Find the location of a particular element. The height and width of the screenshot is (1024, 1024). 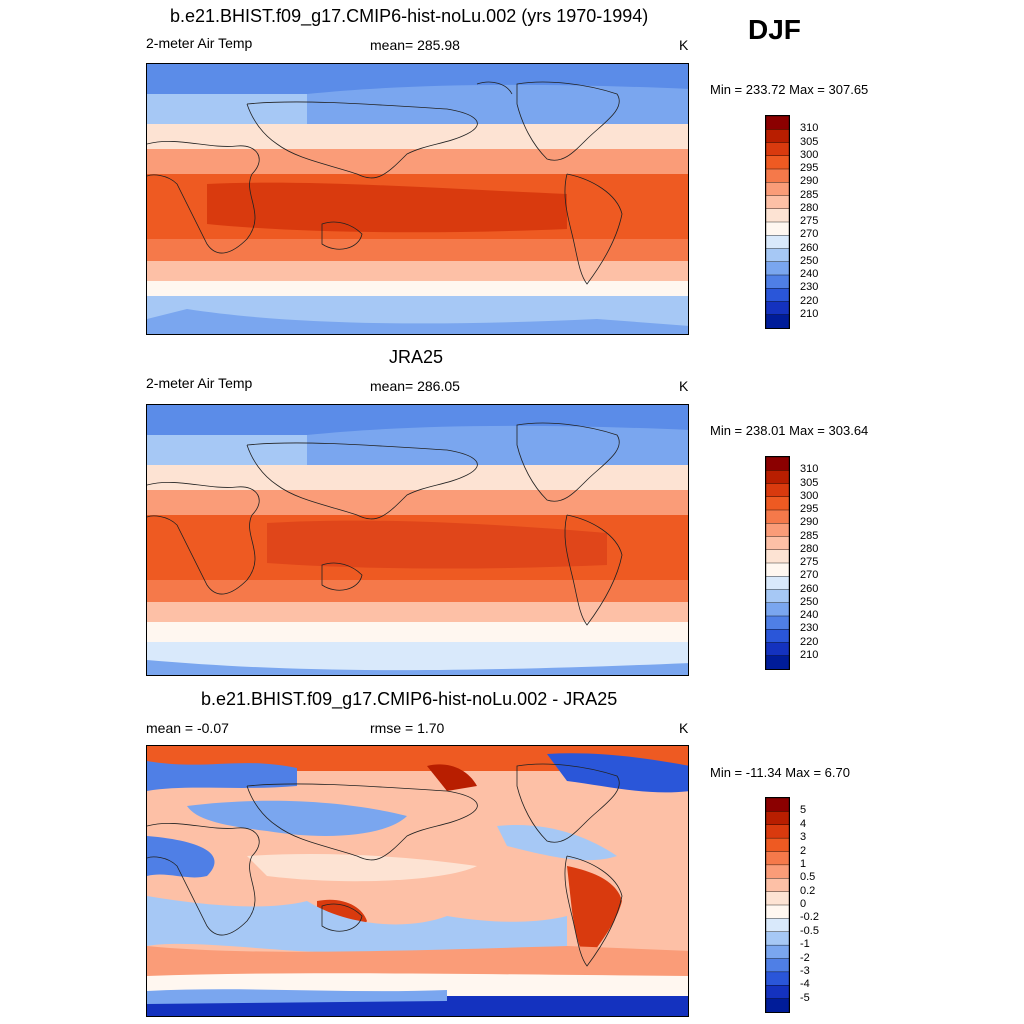

diff-colorbar-tick-label: 5 is located at coordinates (803, 810).